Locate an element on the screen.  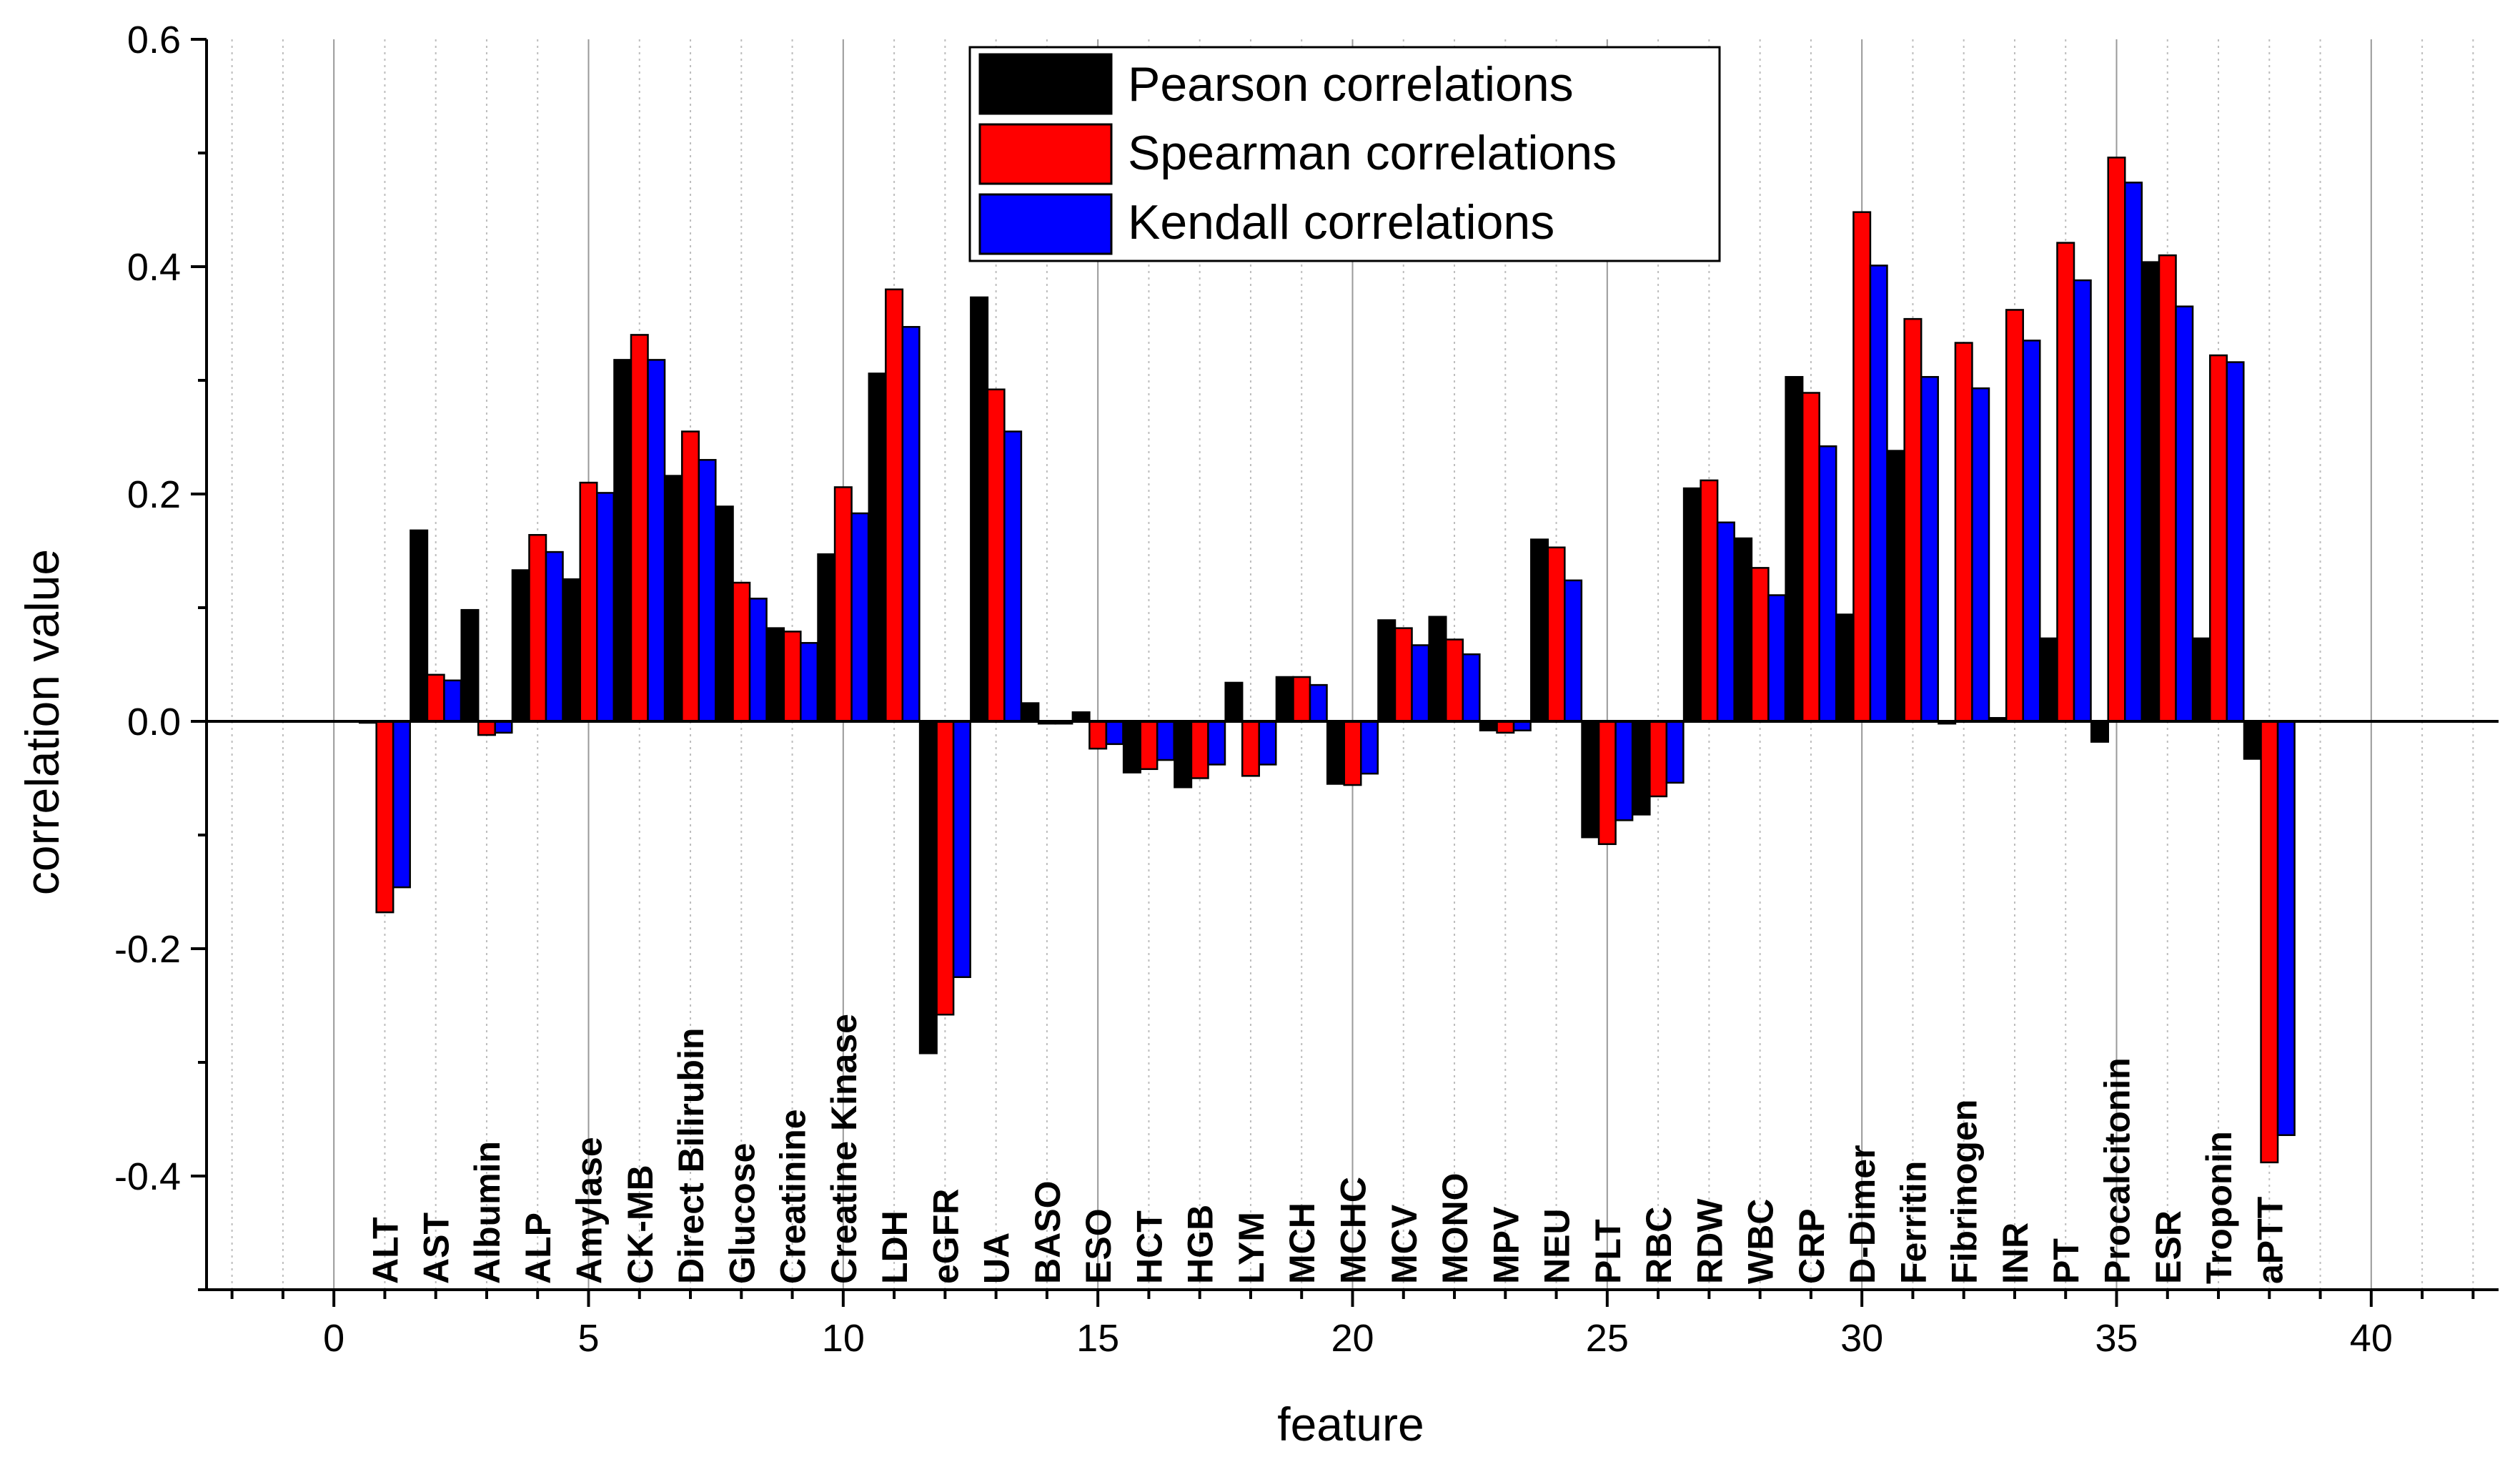
category-label: Creatine Kinase is located at coordinates (844, 1149).